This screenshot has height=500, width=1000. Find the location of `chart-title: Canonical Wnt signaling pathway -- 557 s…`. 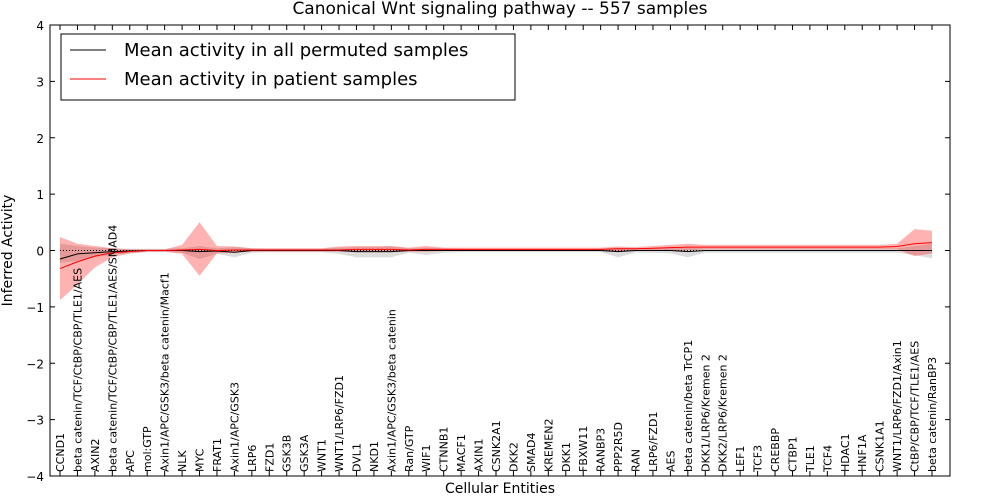

chart-title: Canonical Wnt signaling pathway -- 557 s… is located at coordinates (499, 9).